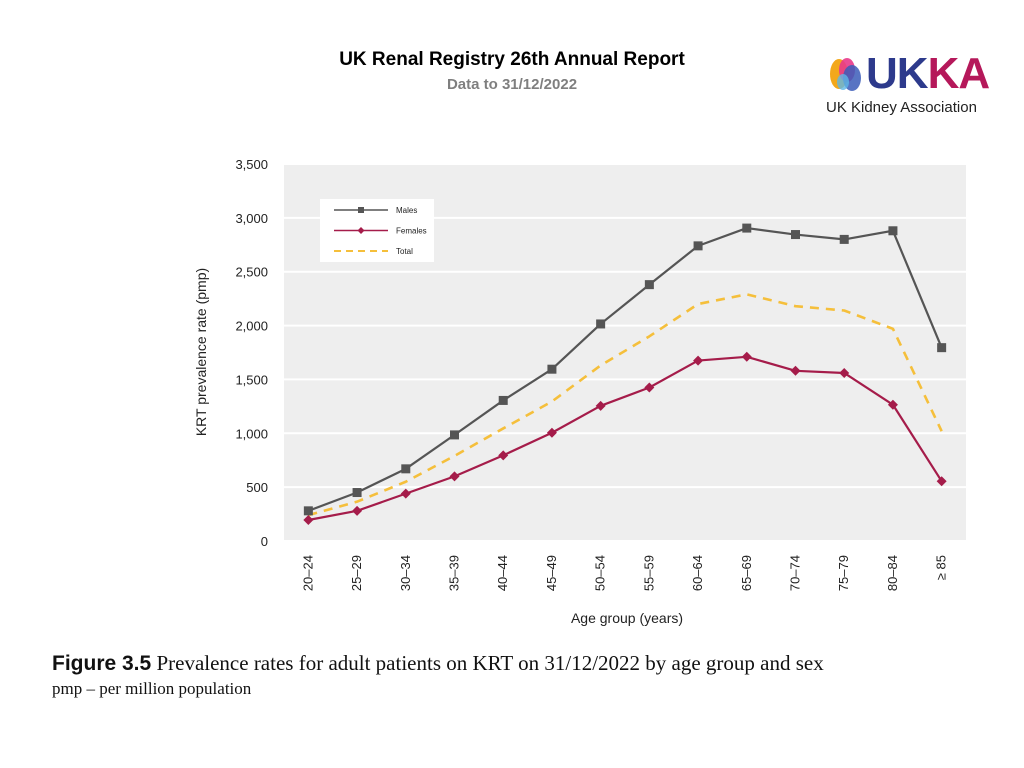 Image resolution: width=1024 pixels, height=768 pixels. Describe the element at coordinates (959, 73) in the screenshot. I see `logo-word-ka: KA` at that location.